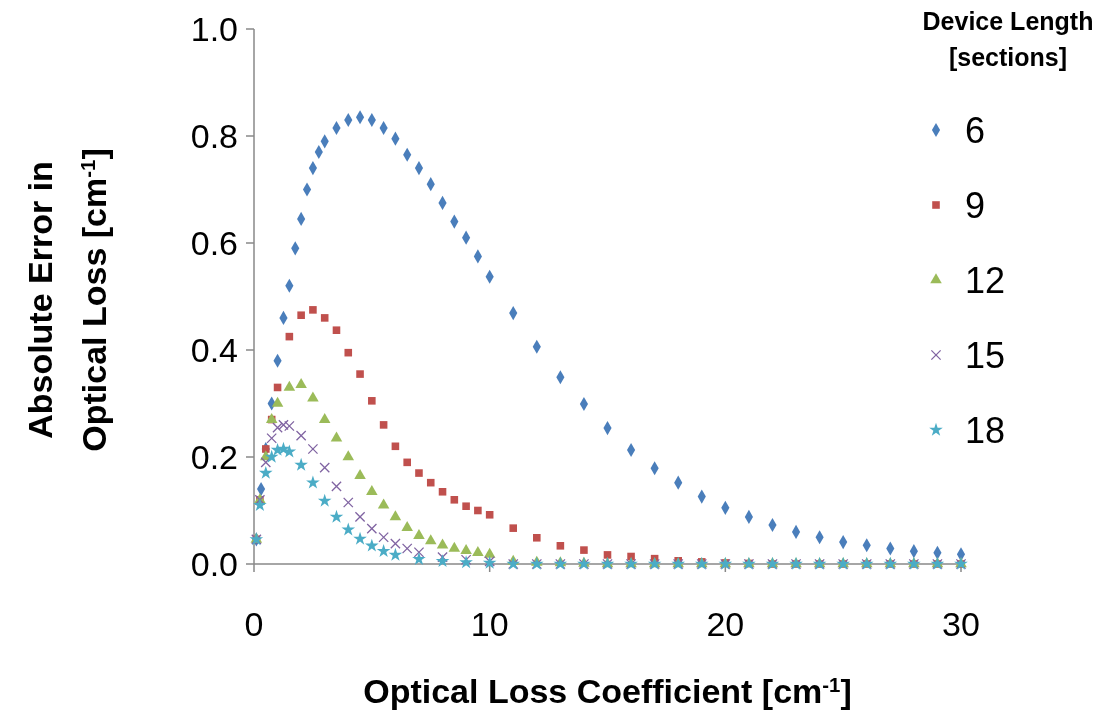  What do you see at coordinates (1008, 39) in the screenshot?
I see `legend-title: Device Length [sections]` at bounding box center [1008, 39].